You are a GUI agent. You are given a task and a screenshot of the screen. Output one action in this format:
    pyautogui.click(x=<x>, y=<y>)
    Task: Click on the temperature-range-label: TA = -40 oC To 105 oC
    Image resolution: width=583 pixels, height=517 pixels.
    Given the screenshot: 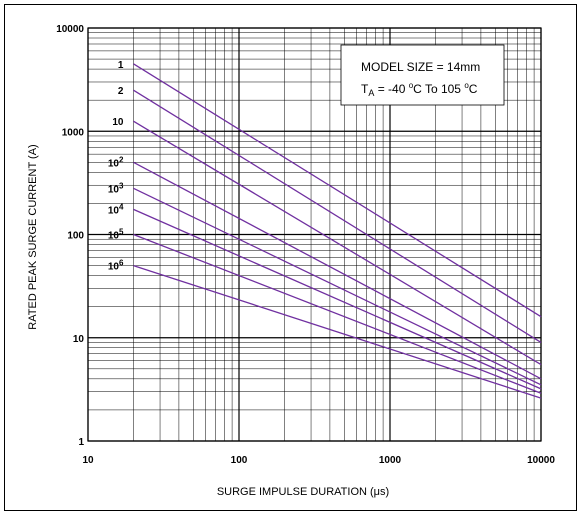 What is the action you would take?
    pyautogui.click(x=419, y=89)
    